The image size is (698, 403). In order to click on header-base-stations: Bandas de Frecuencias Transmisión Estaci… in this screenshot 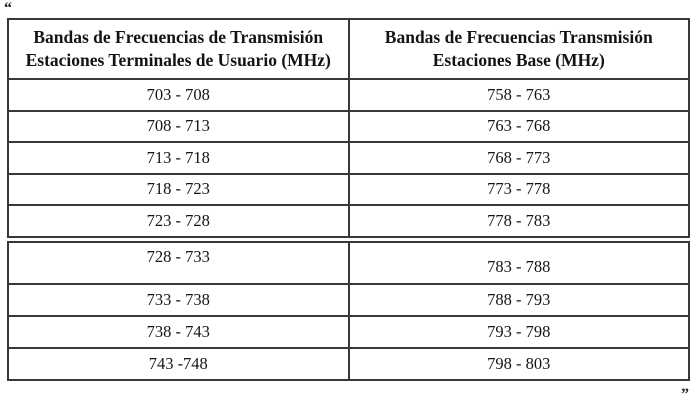, I will do `click(518, 49)`.